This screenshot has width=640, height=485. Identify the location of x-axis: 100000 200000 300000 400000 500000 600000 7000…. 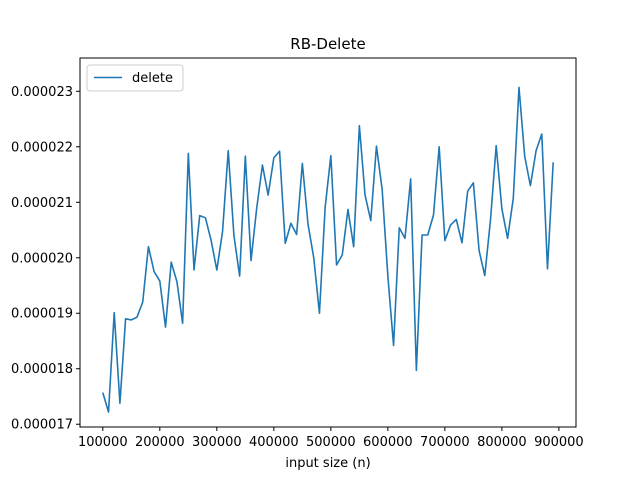
(331, 438).